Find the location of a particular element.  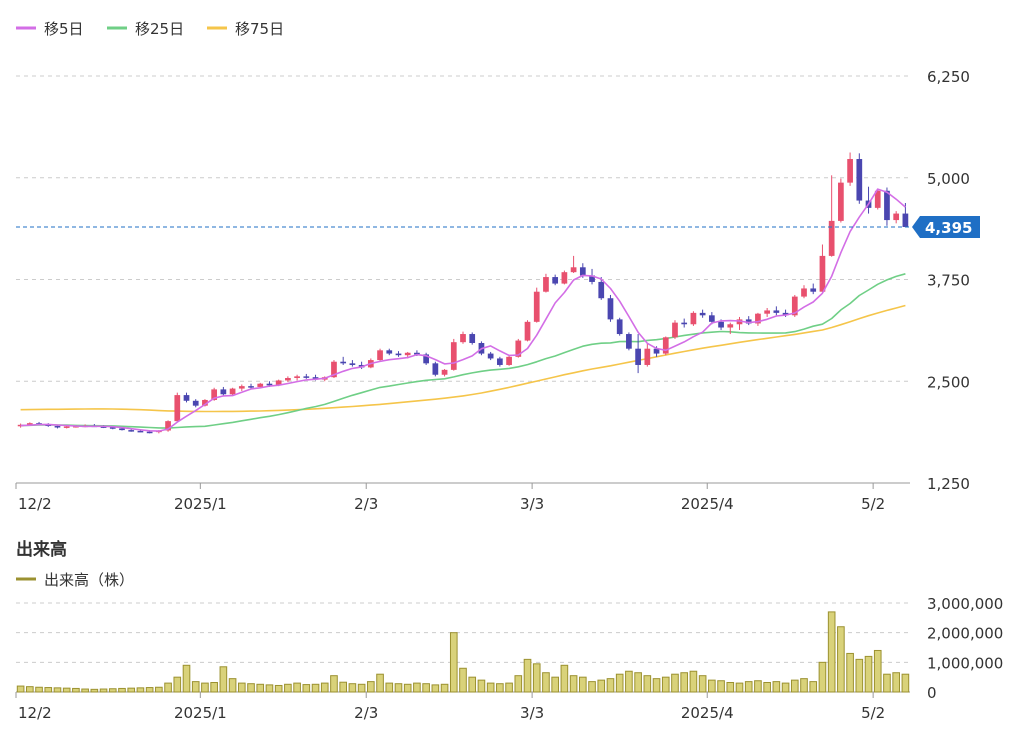

price-y-tick-label: 1,250 is located at coordinates (948, 484).